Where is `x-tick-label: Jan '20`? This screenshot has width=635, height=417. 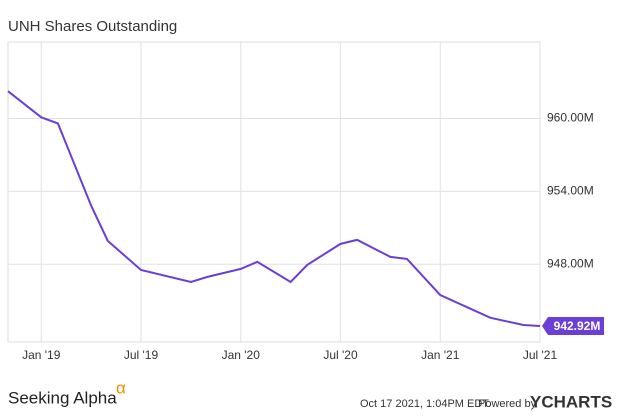
x-tick-label: Jan '20 is located at coordinates (241, 355).